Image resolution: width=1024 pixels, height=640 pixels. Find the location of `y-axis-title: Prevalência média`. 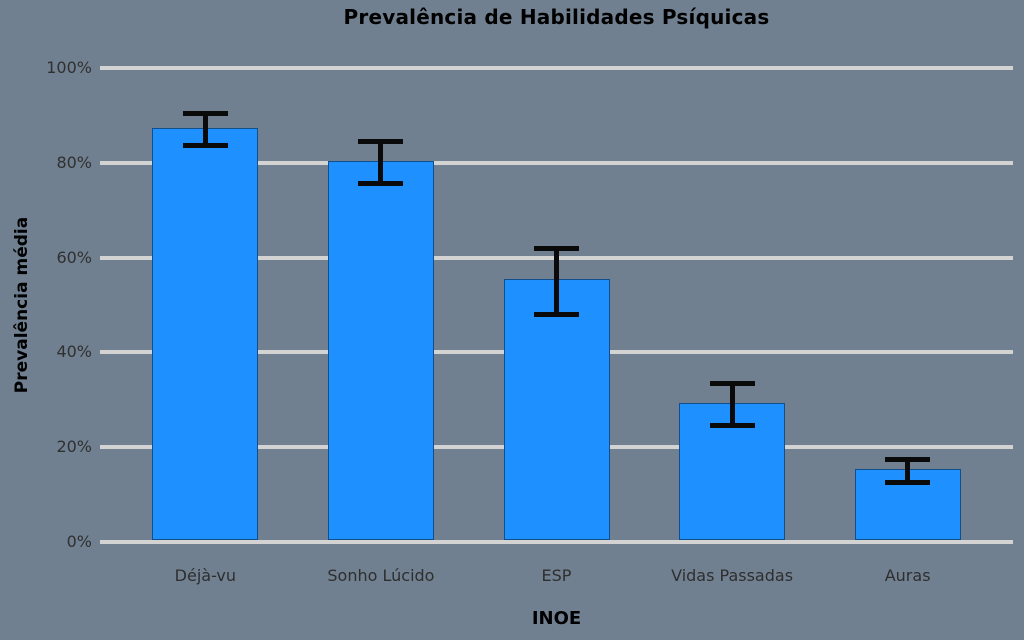

y-axis-title: Prevalência média is located at coordinates (22, 305).